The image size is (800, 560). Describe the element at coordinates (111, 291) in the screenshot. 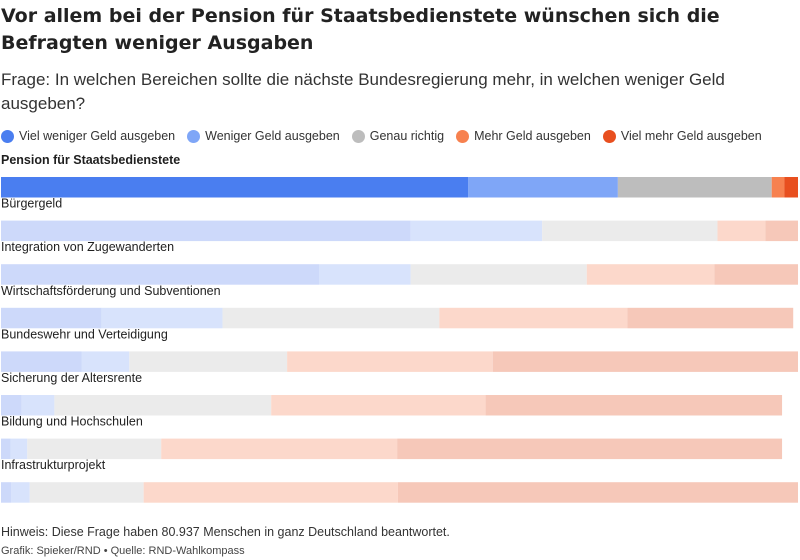

I see `category-label: Wirtschaftsförderung und Subventionen` at that location.